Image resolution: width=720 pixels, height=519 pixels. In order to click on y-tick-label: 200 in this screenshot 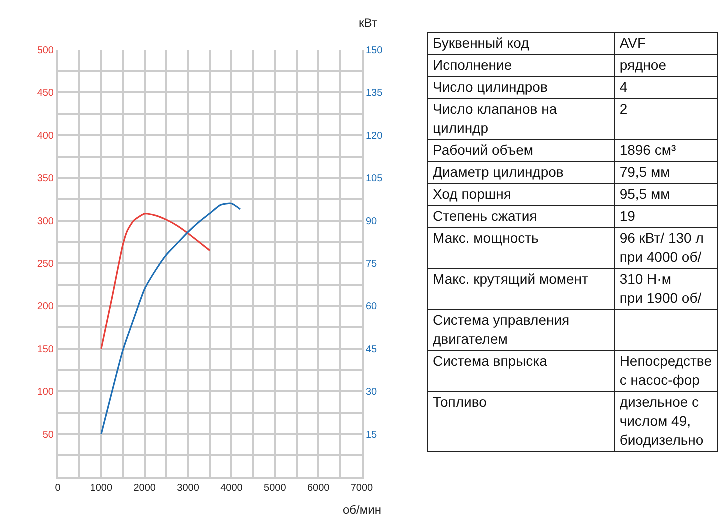, I will do `click(45, 307)`.